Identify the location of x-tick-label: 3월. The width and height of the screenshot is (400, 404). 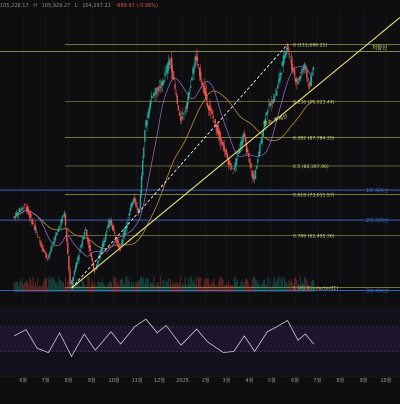
(227, 380).